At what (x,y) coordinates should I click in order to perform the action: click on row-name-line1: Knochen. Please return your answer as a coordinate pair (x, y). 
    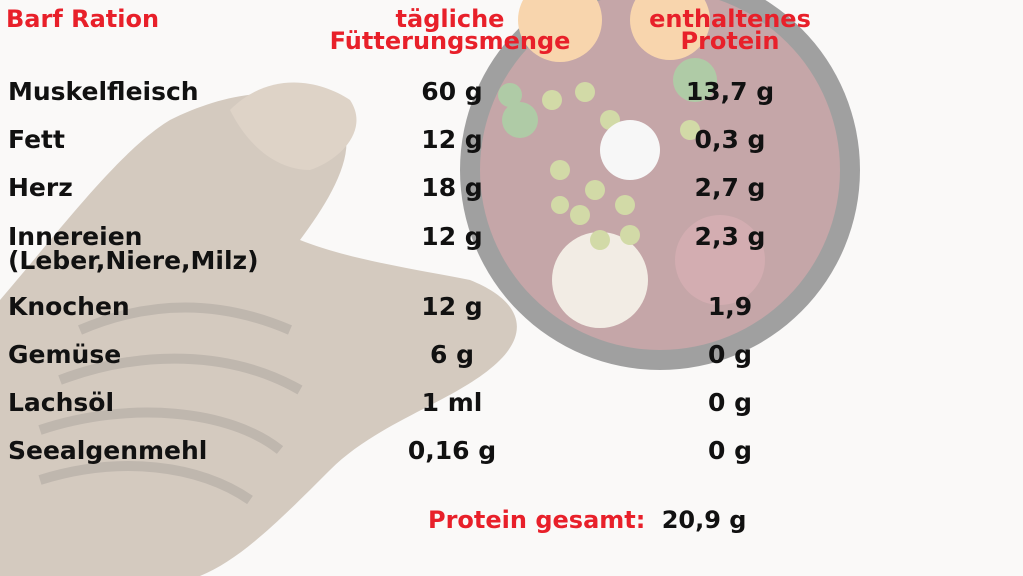
    Looking at the image, I should click on (69, 306).